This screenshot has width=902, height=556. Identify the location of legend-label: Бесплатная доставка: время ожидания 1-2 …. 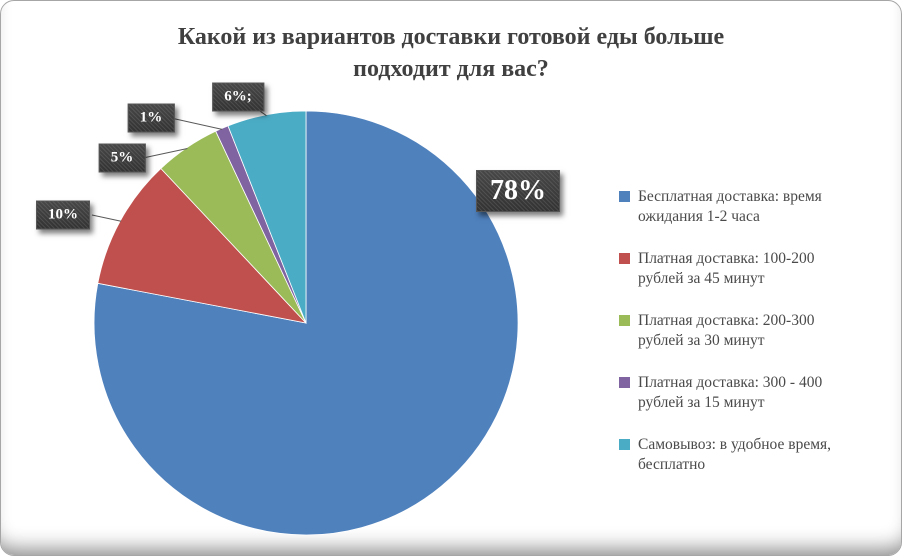
(730, 207).